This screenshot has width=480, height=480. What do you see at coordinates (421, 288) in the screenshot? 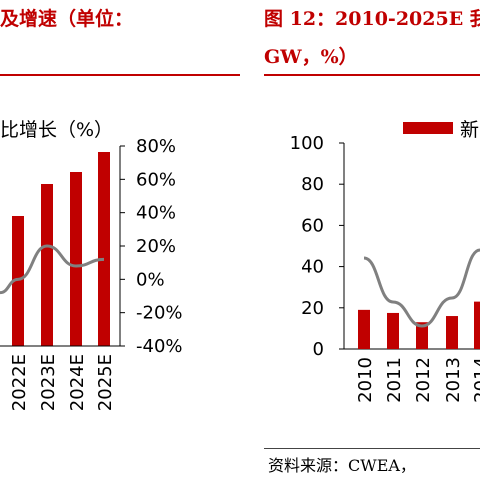
I see `right-growth-line` at bounding box center [421, 288].